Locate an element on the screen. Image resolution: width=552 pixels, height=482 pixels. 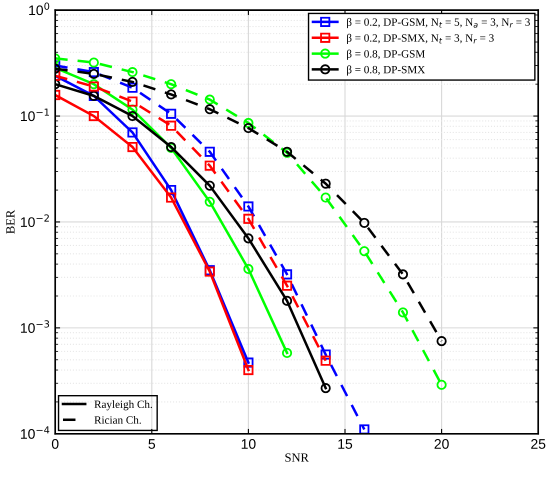
y-tick-label: 10$^{−2}$ is located at coordinates (34, 221).